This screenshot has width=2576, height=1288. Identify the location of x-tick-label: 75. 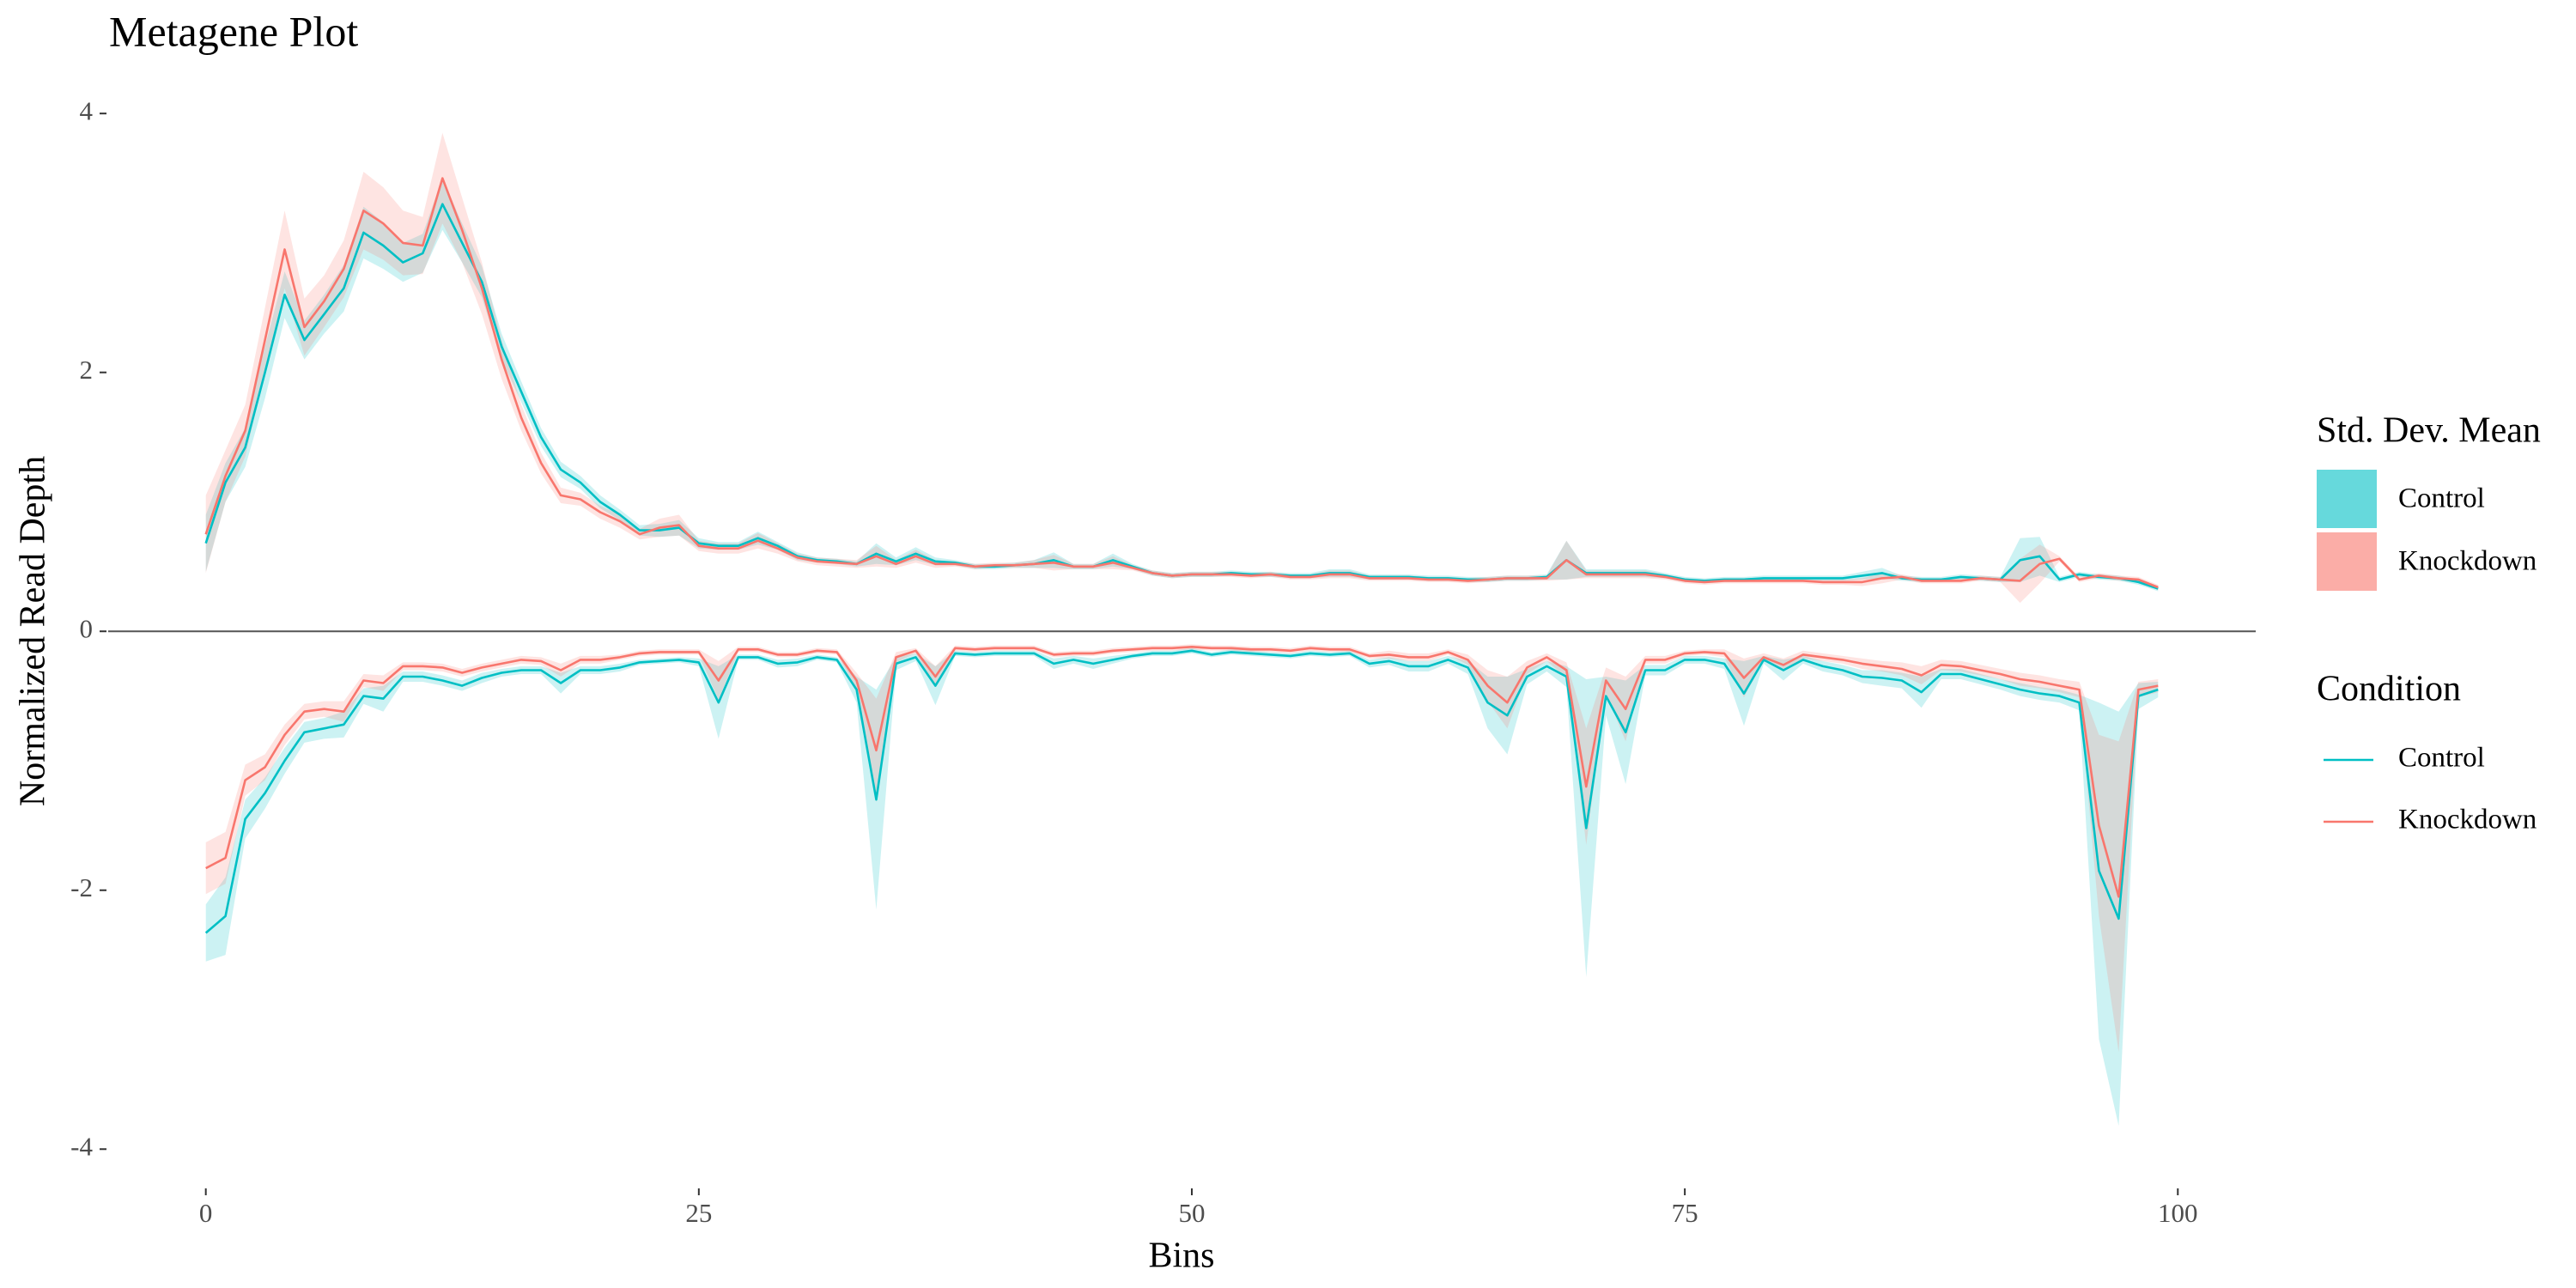
(1685, 1213).